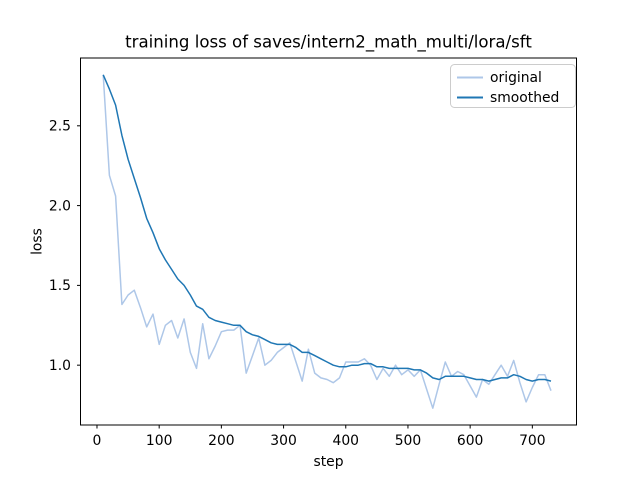 The height and width of the screenshot is (480, 640). I want to click on x-tick-label: 700, so click(532, 441).